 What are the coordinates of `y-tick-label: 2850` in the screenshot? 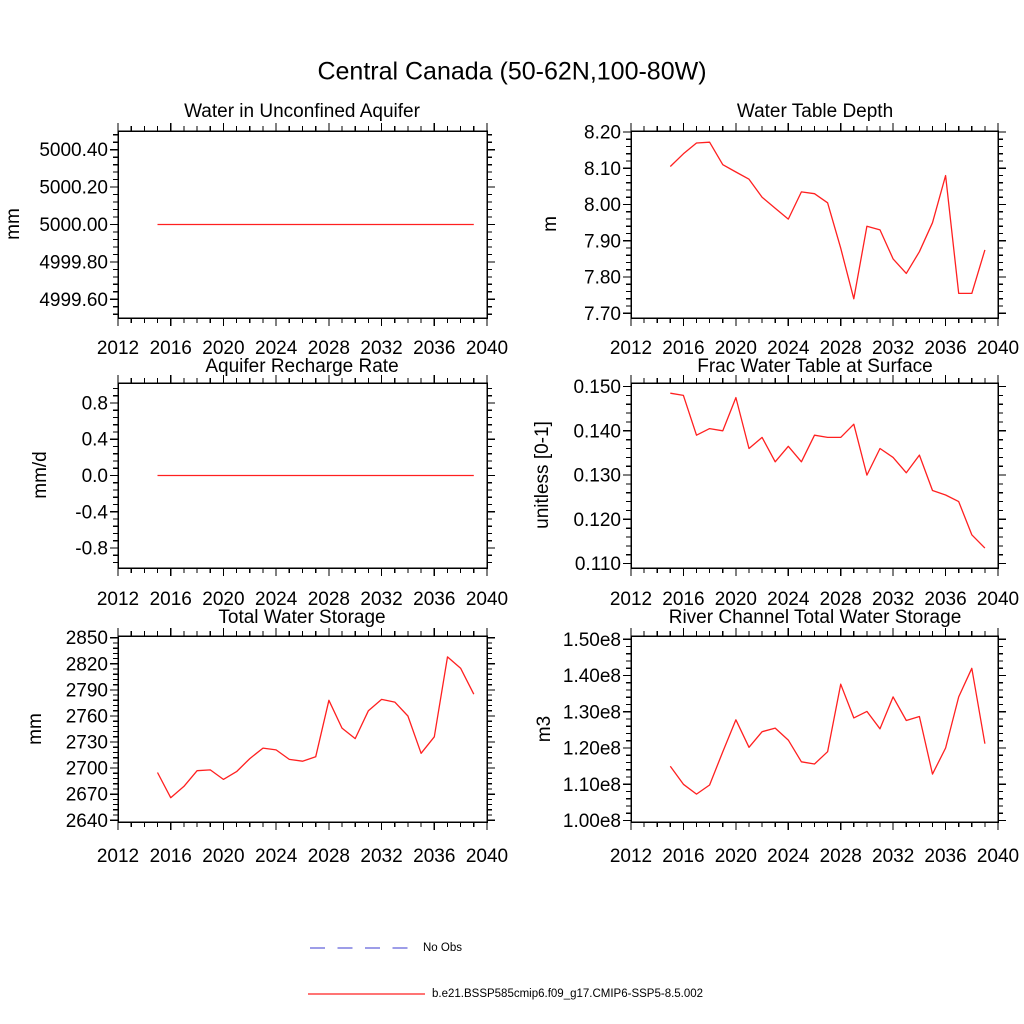 It's located at (87, 638).